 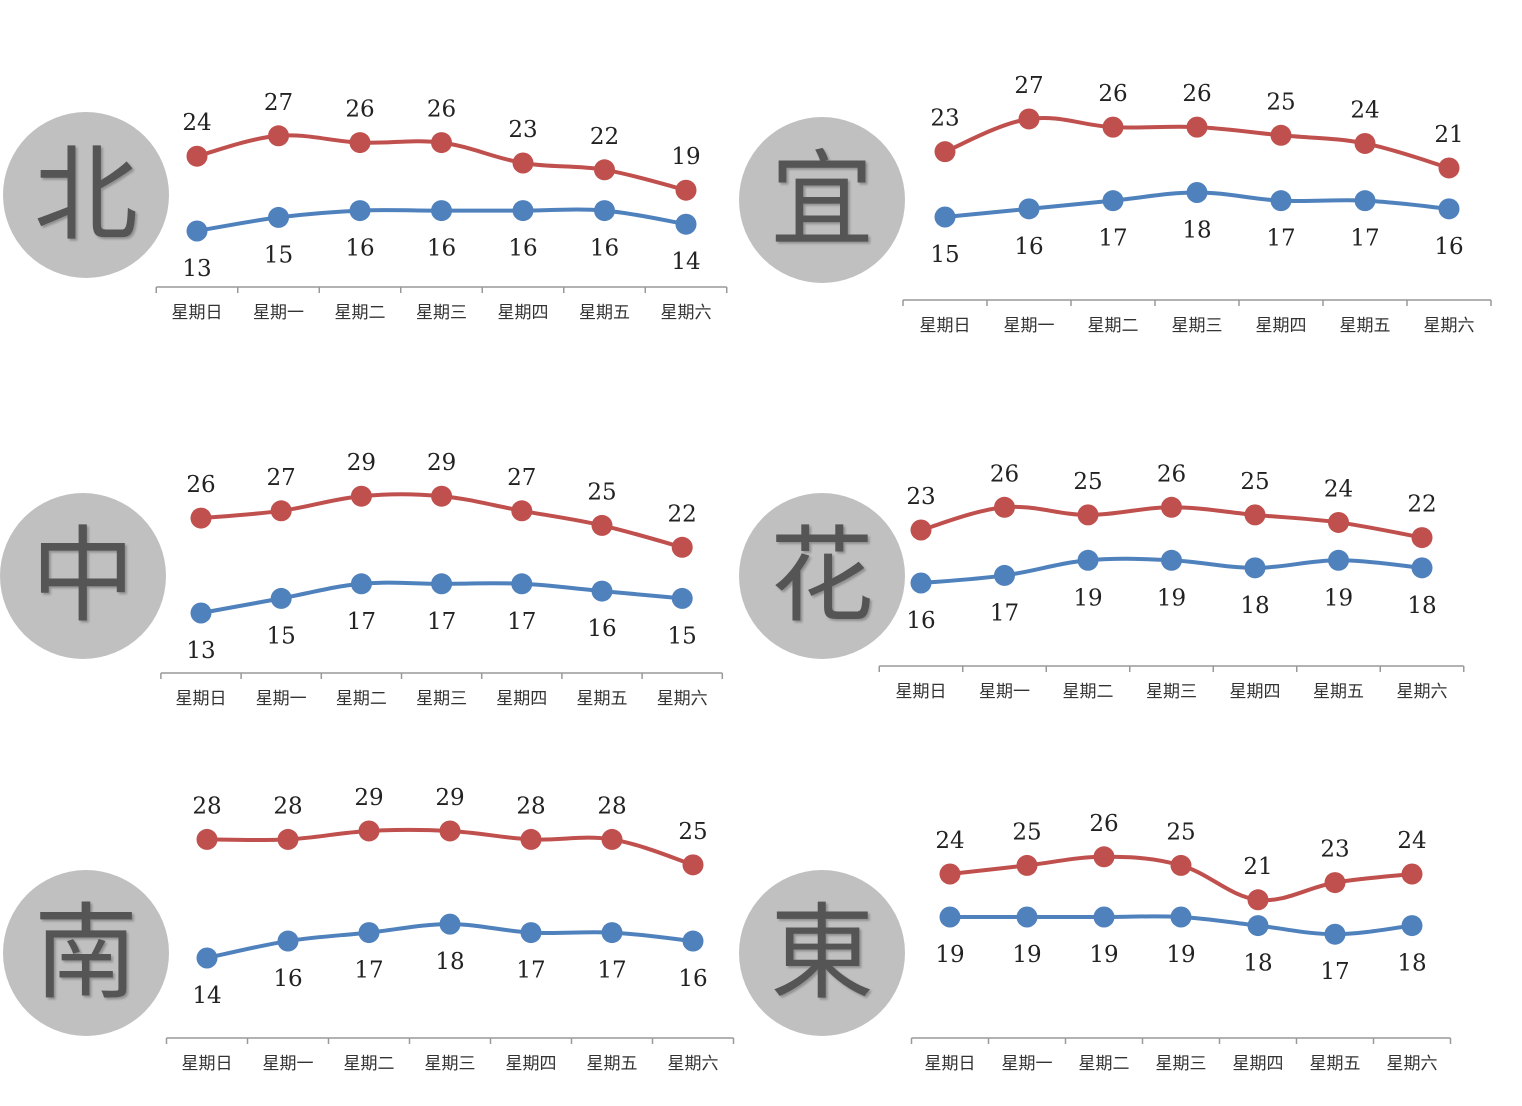 What do you see at coordinates (200, 651) in the screenshot?
I see `low-temp-label: 13` at bounding box center [200, 651].